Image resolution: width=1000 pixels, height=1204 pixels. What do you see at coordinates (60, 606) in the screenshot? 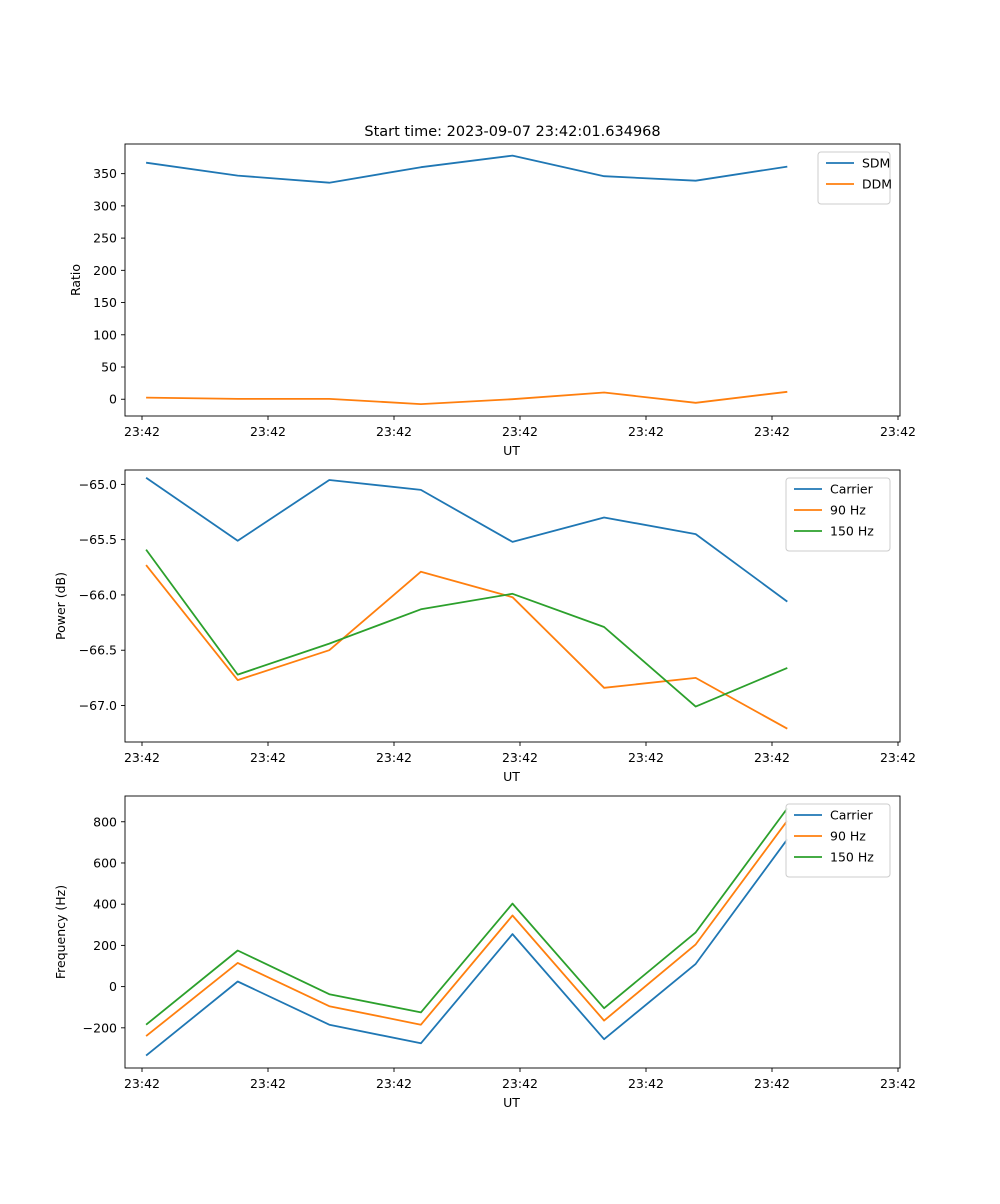
I see `y-axis-label: Power (dB)` at bounding box center [60, 606].